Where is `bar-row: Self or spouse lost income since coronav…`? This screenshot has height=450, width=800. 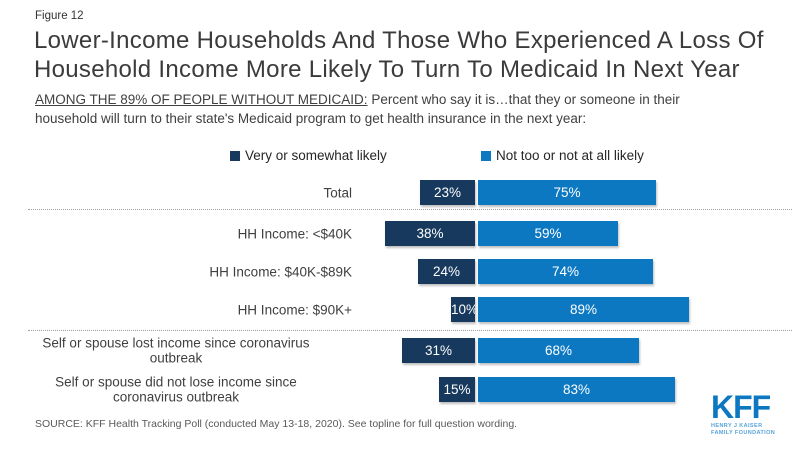
bar-row: Self or spouse lost income since coronav… is located at coordinates (400, 350).